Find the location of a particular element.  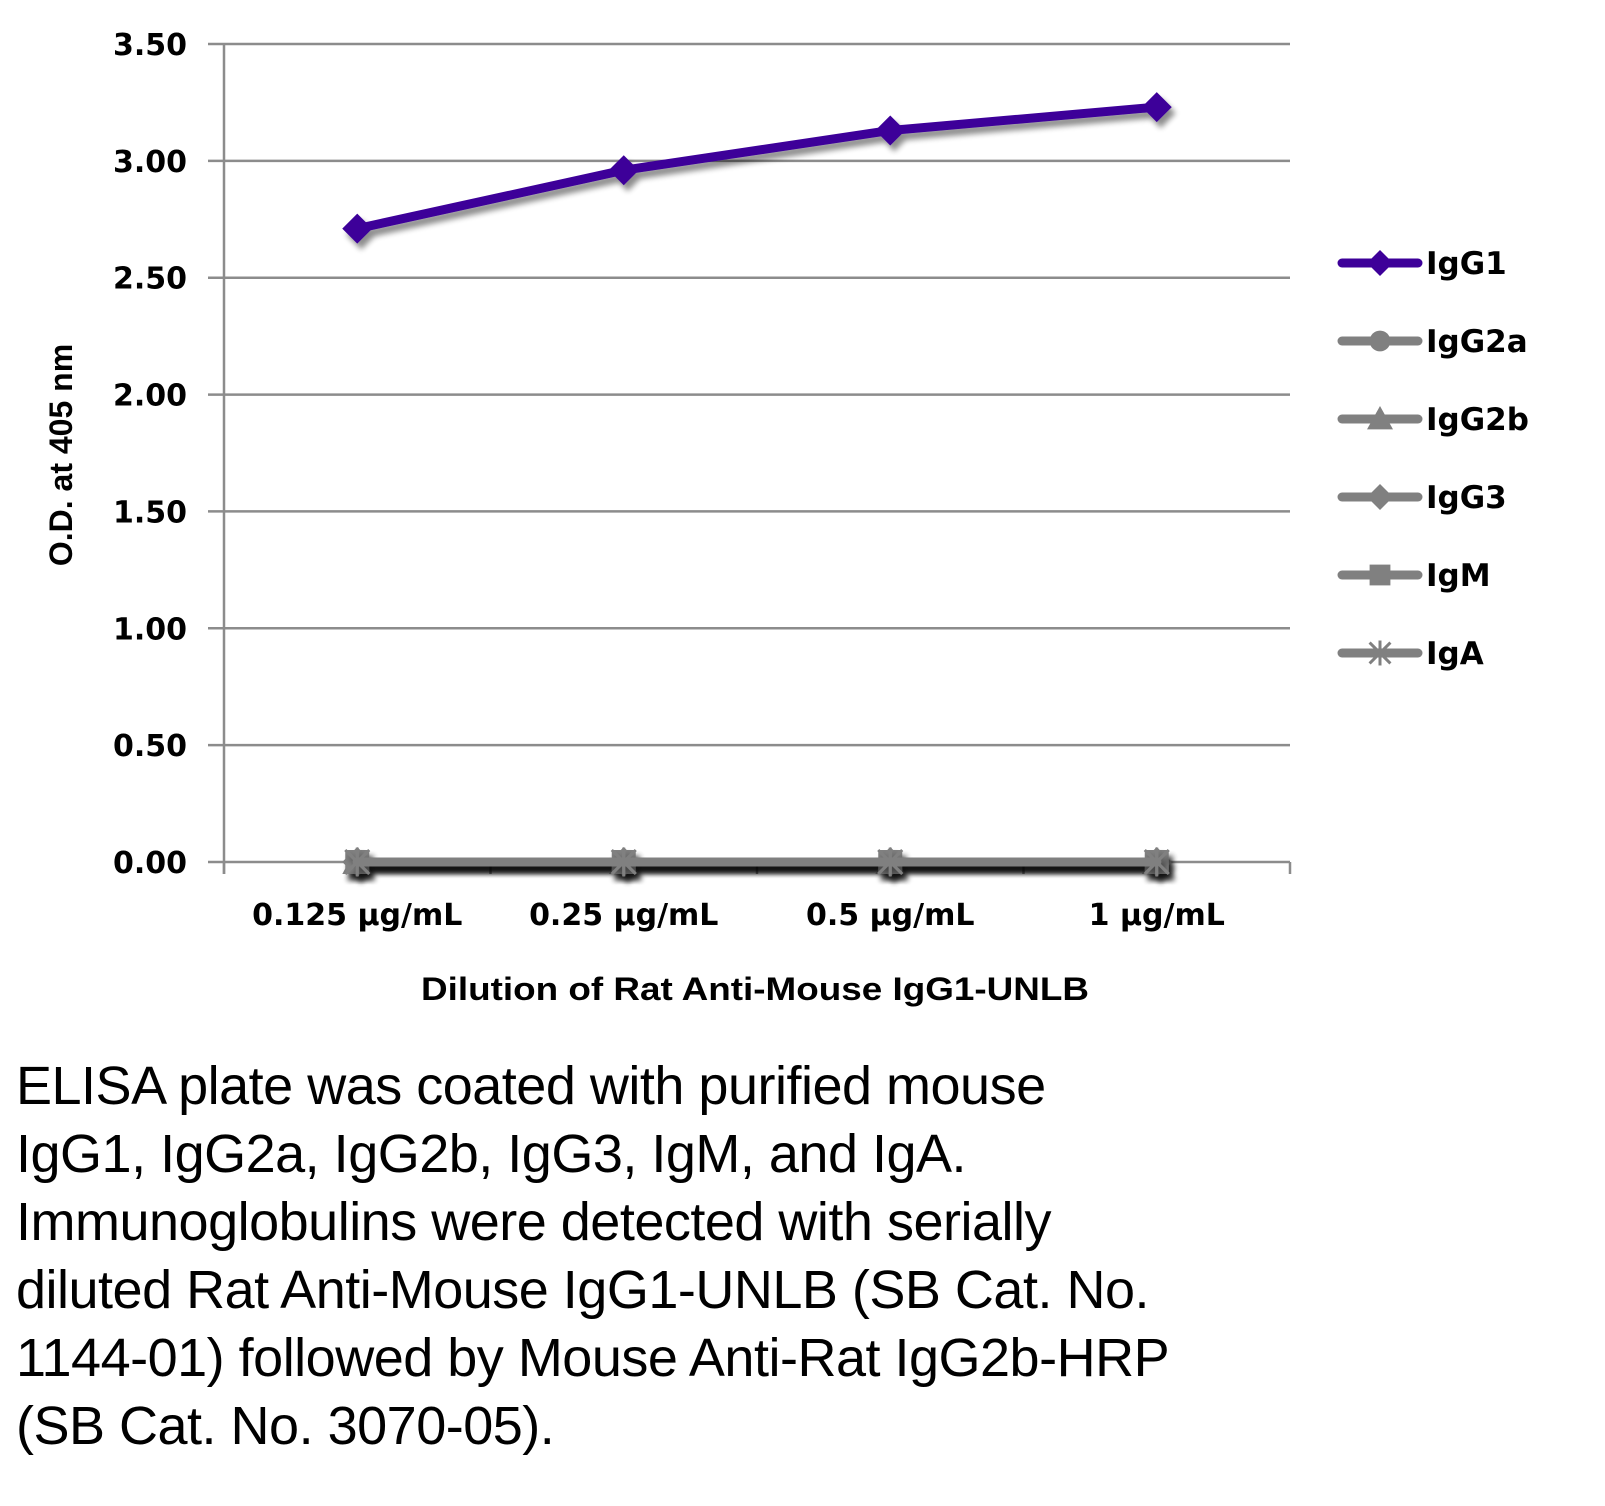

legend-marker-circle-icon is located at coordinates (1380, 341).